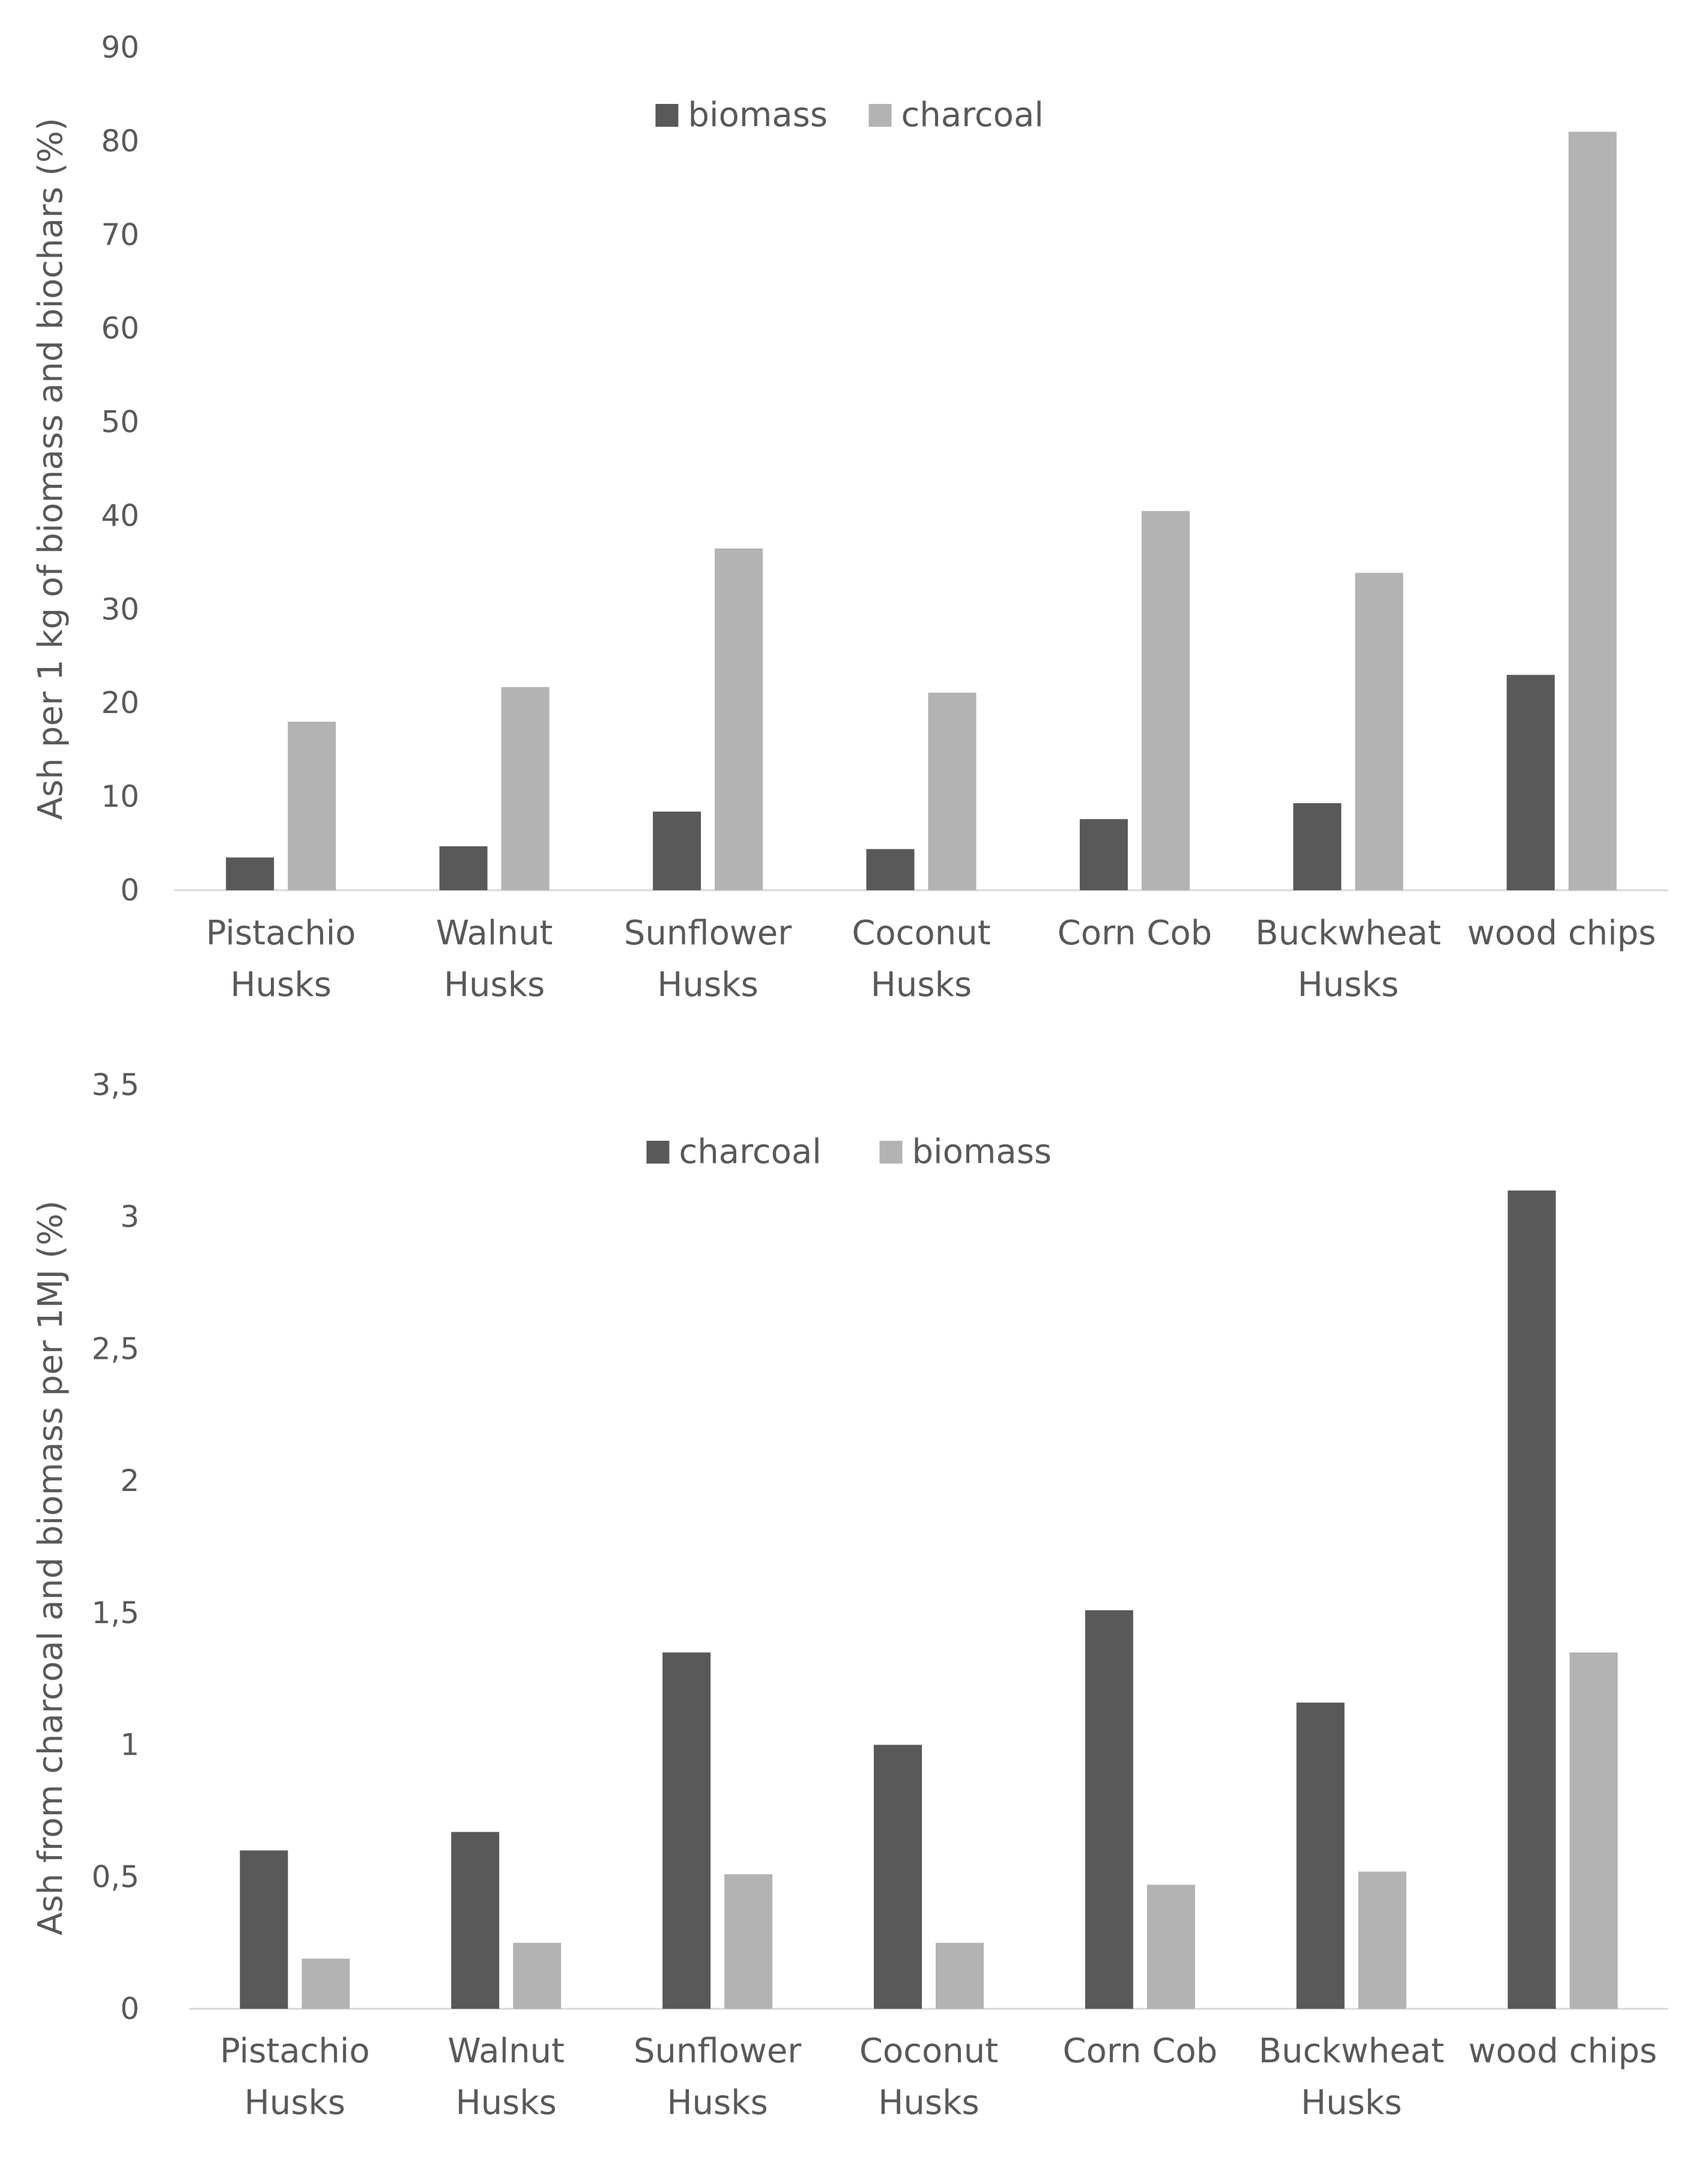 The width and height of the screenshot is (1708, 2165). Describe the element at coordinates (120, 796) in the screenshot. I see `y-tick-label: 10` at that location.